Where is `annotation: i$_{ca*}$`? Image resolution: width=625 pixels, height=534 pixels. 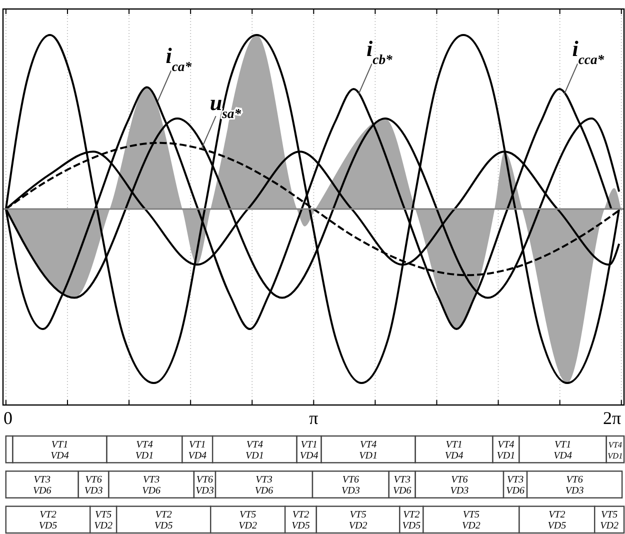 annotation: i$_{ca*}$ is located at coordinates (179, 58).